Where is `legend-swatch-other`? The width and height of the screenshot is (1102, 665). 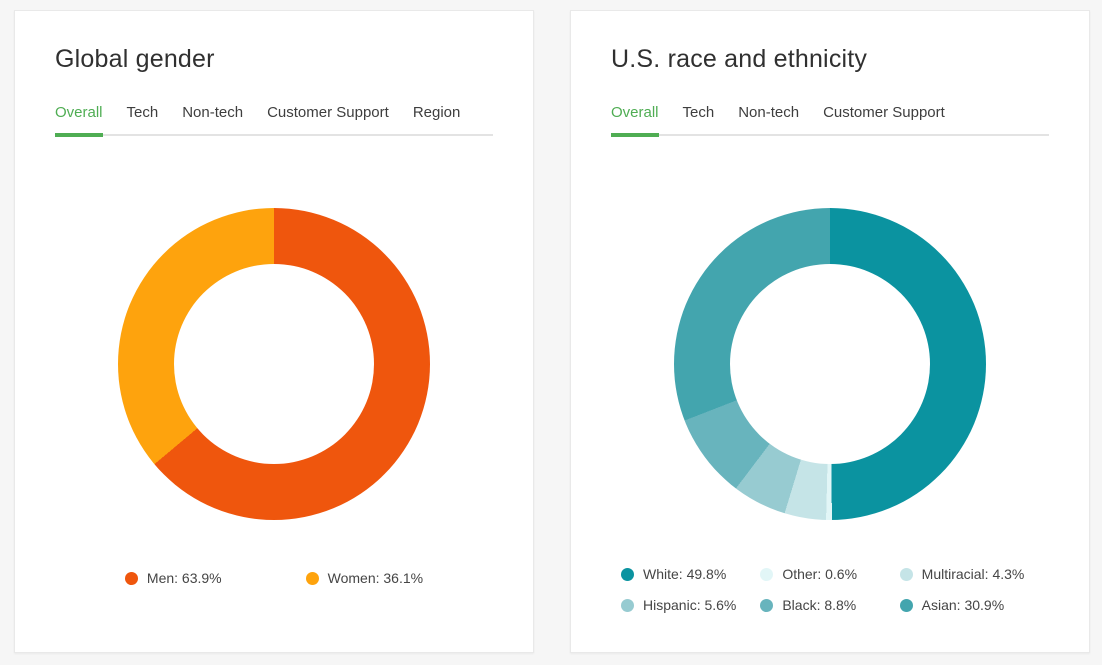
legend-swatch-other is located at coordinates (767, 574).